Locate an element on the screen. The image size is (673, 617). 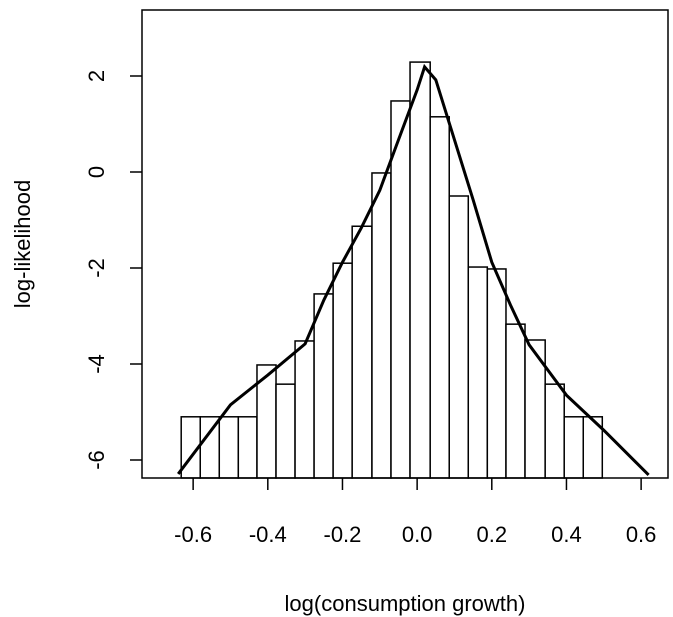
x-axis-label: log(consumption growth) is located at coordinates (405, 603).